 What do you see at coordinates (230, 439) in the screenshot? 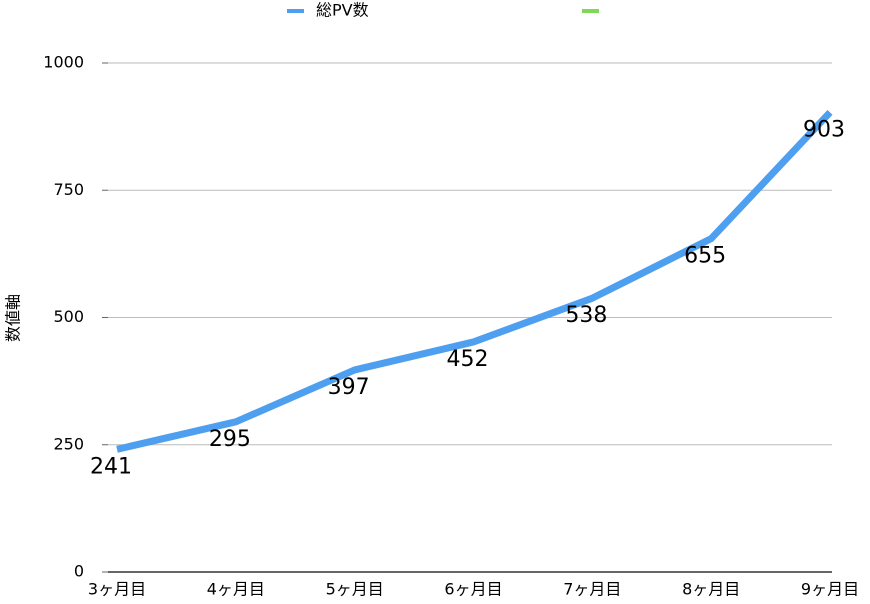
I see `data-label: 295` at bounding box center [230, 439].